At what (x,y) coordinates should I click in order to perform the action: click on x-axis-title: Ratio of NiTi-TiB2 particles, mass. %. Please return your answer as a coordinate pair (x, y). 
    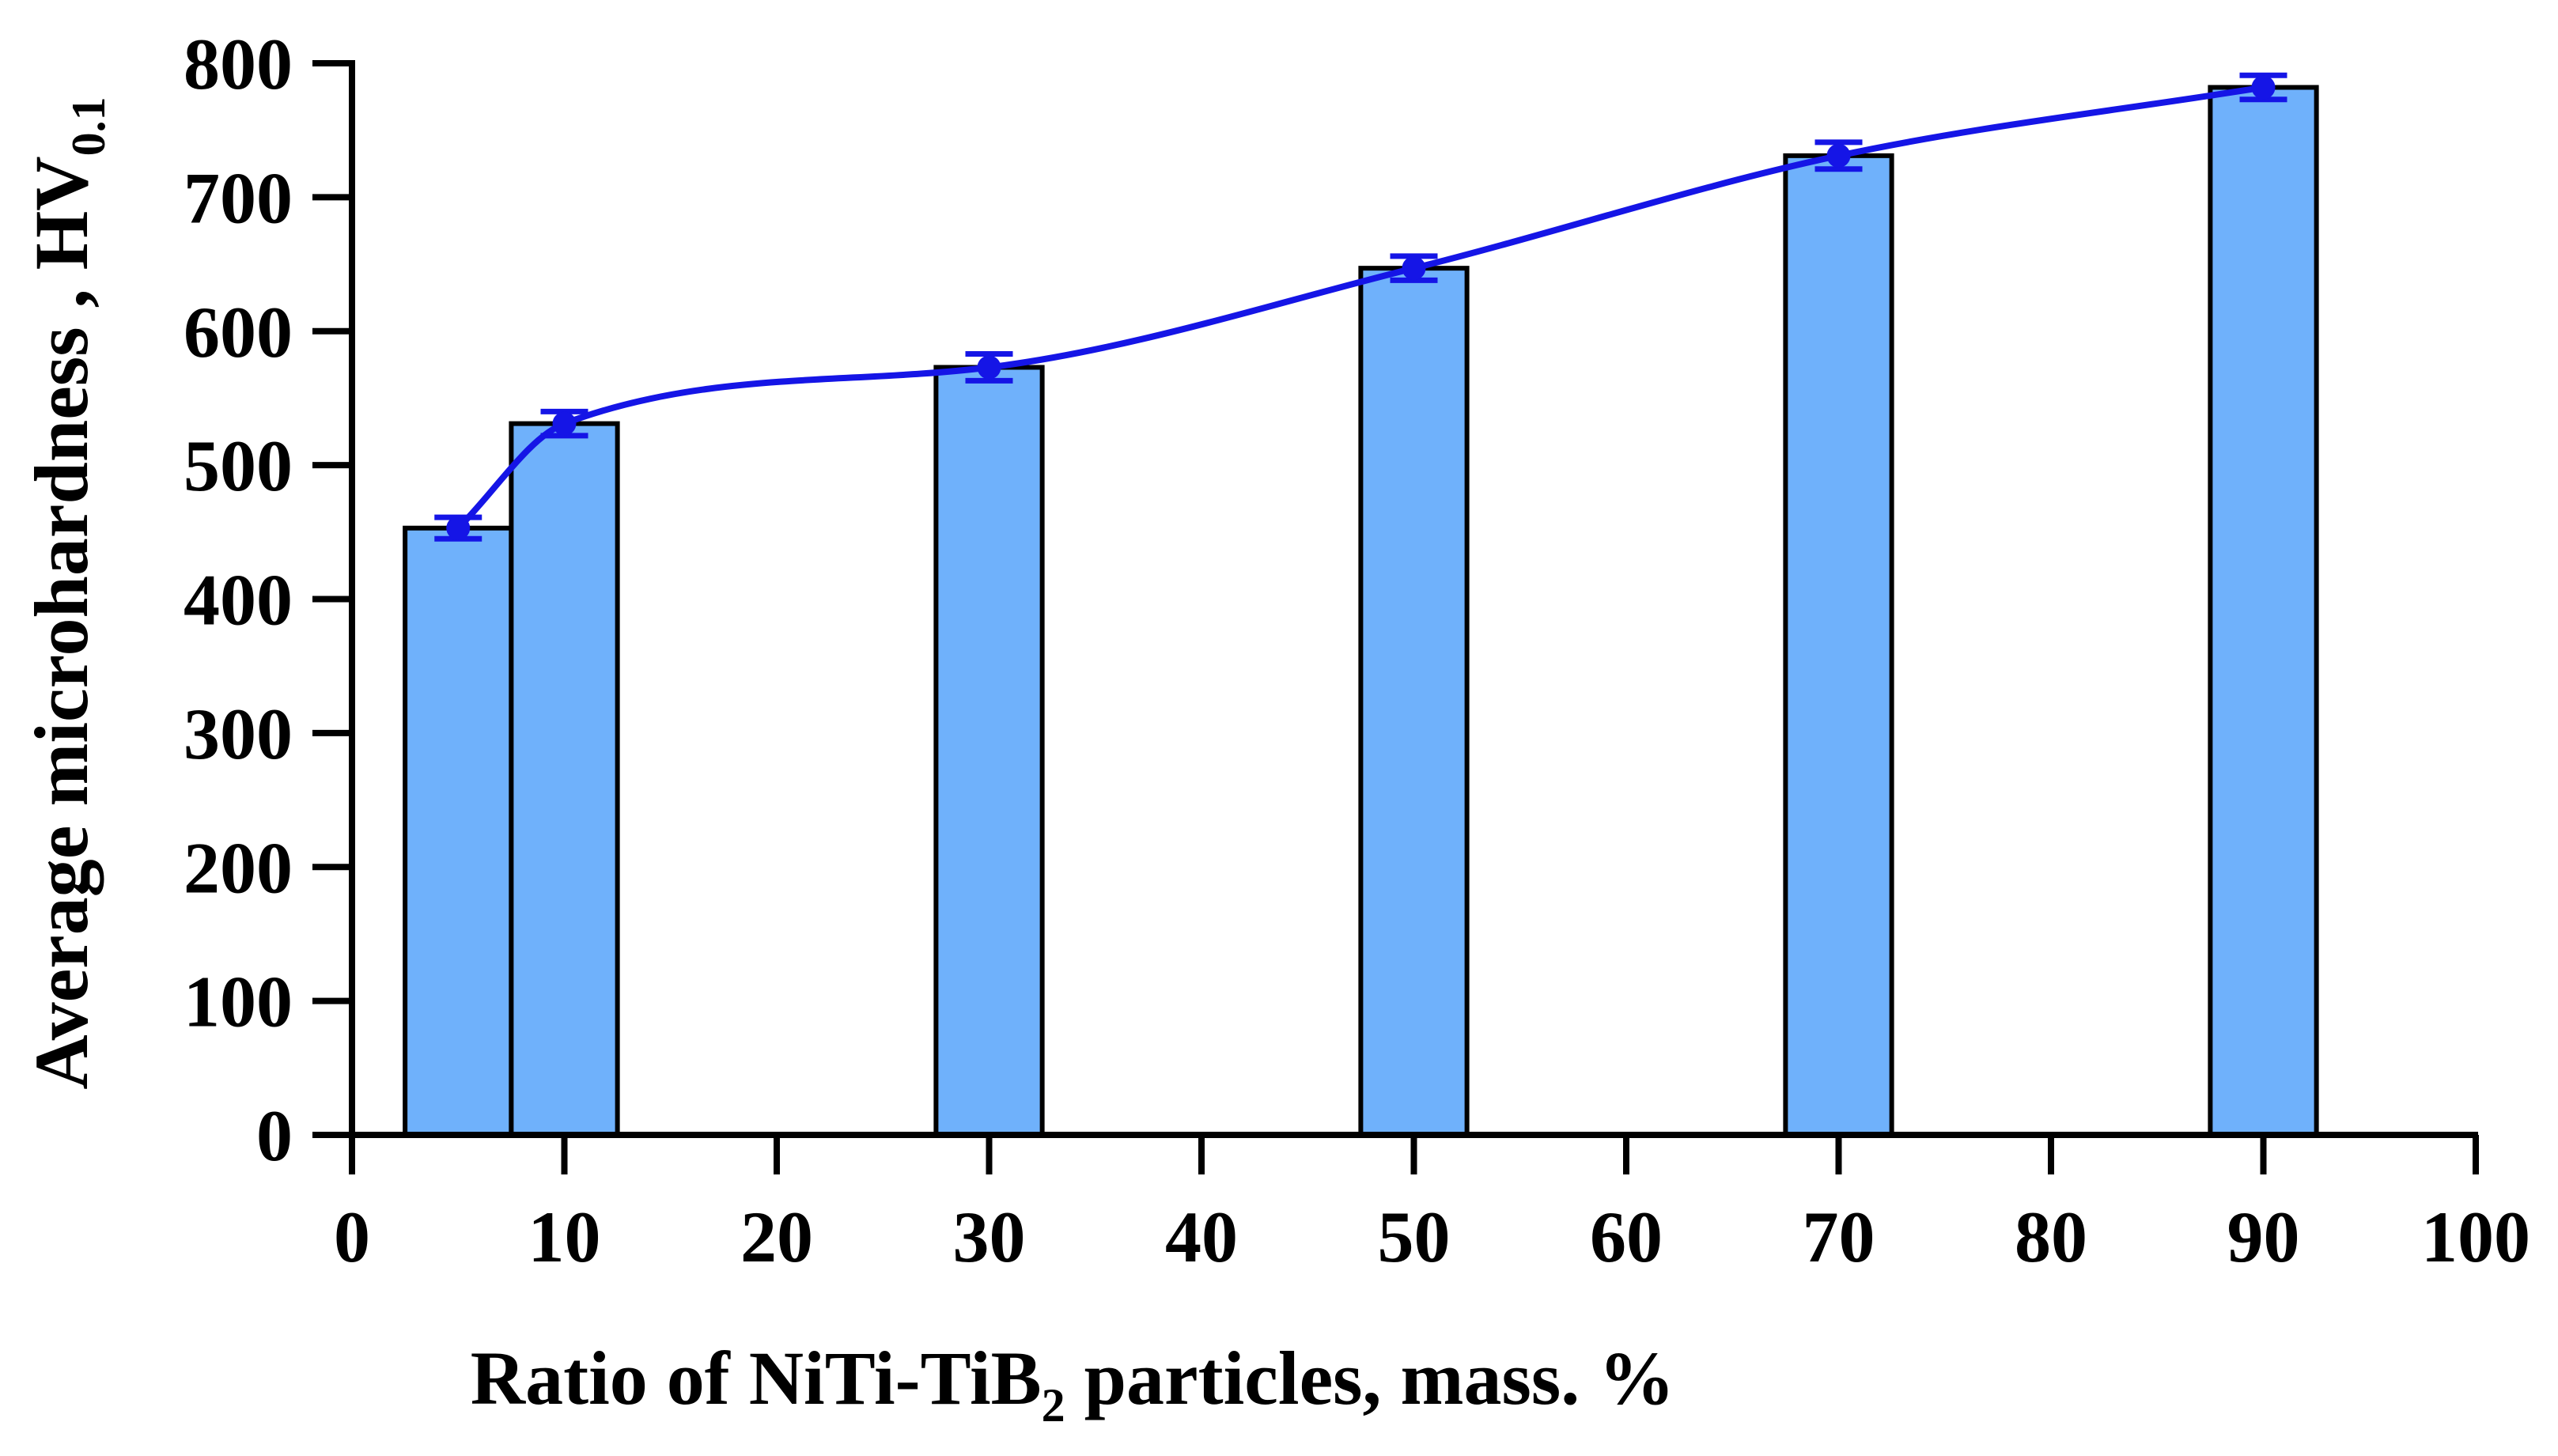
    Looking at the image, I should click on (1073, 1383).